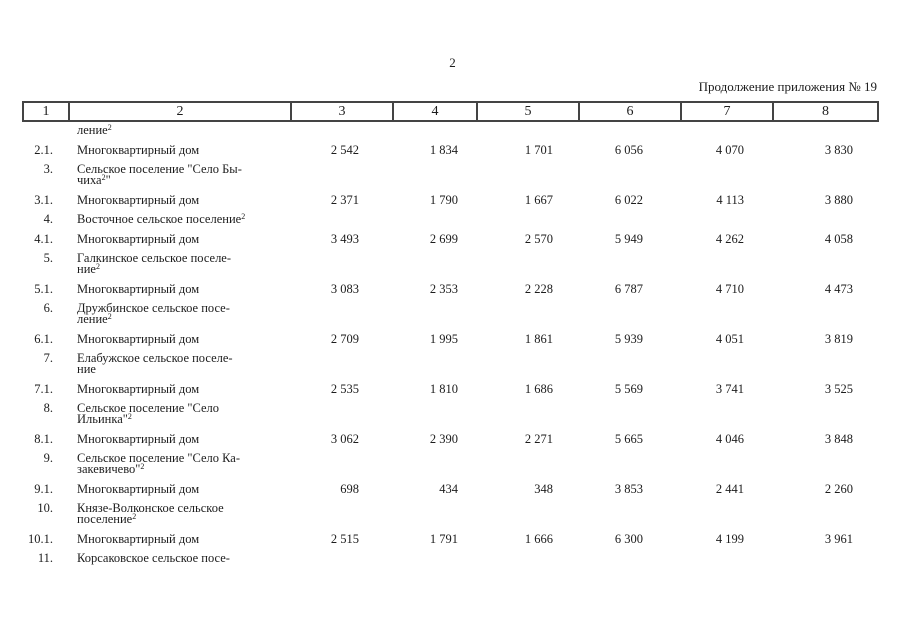 The height and width of the screenshot is (640, 905). I want to click on value-cell-col5: 2 271, so click(538, 438).